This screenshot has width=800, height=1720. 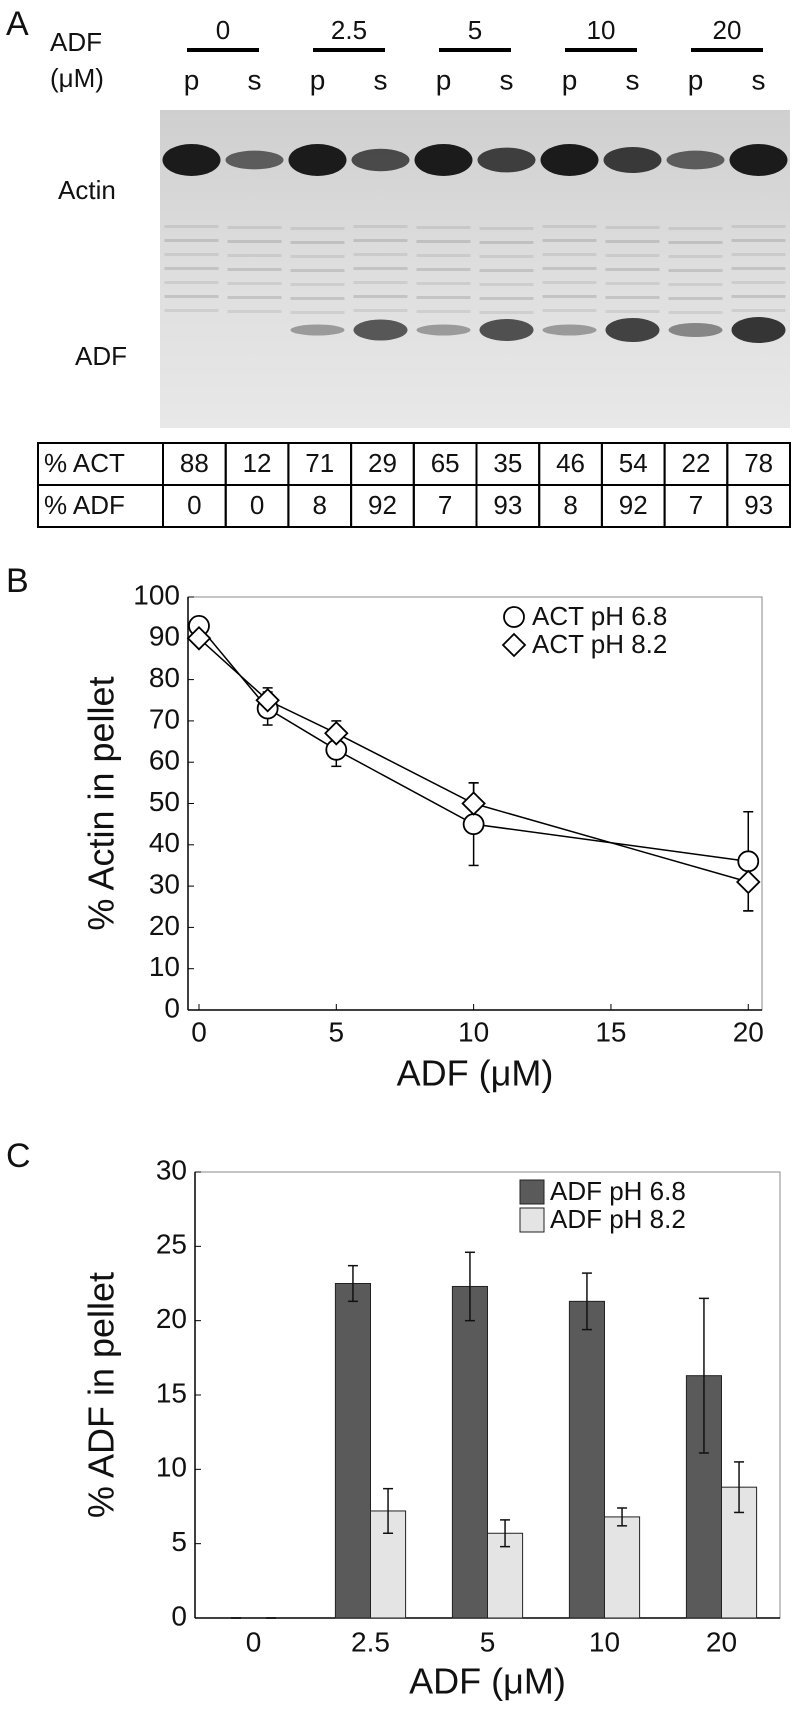 I want to click on table-text: % ACT, so click(x=84, y=463).